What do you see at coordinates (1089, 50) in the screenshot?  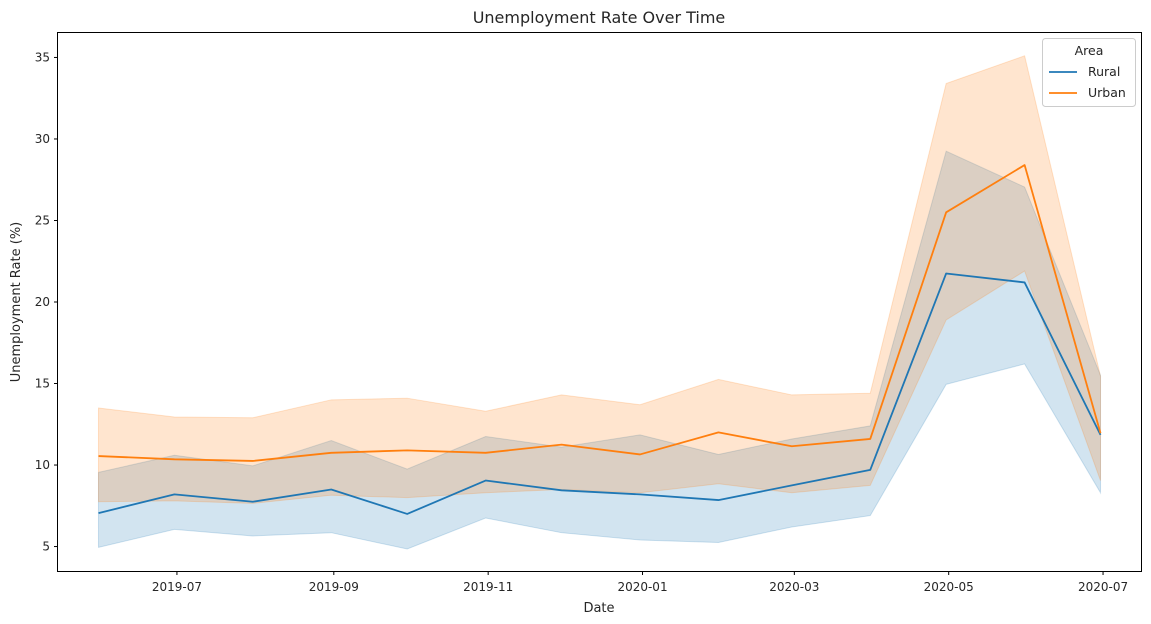 I see `legend-title: Area` at bounding box center [1089, 50].